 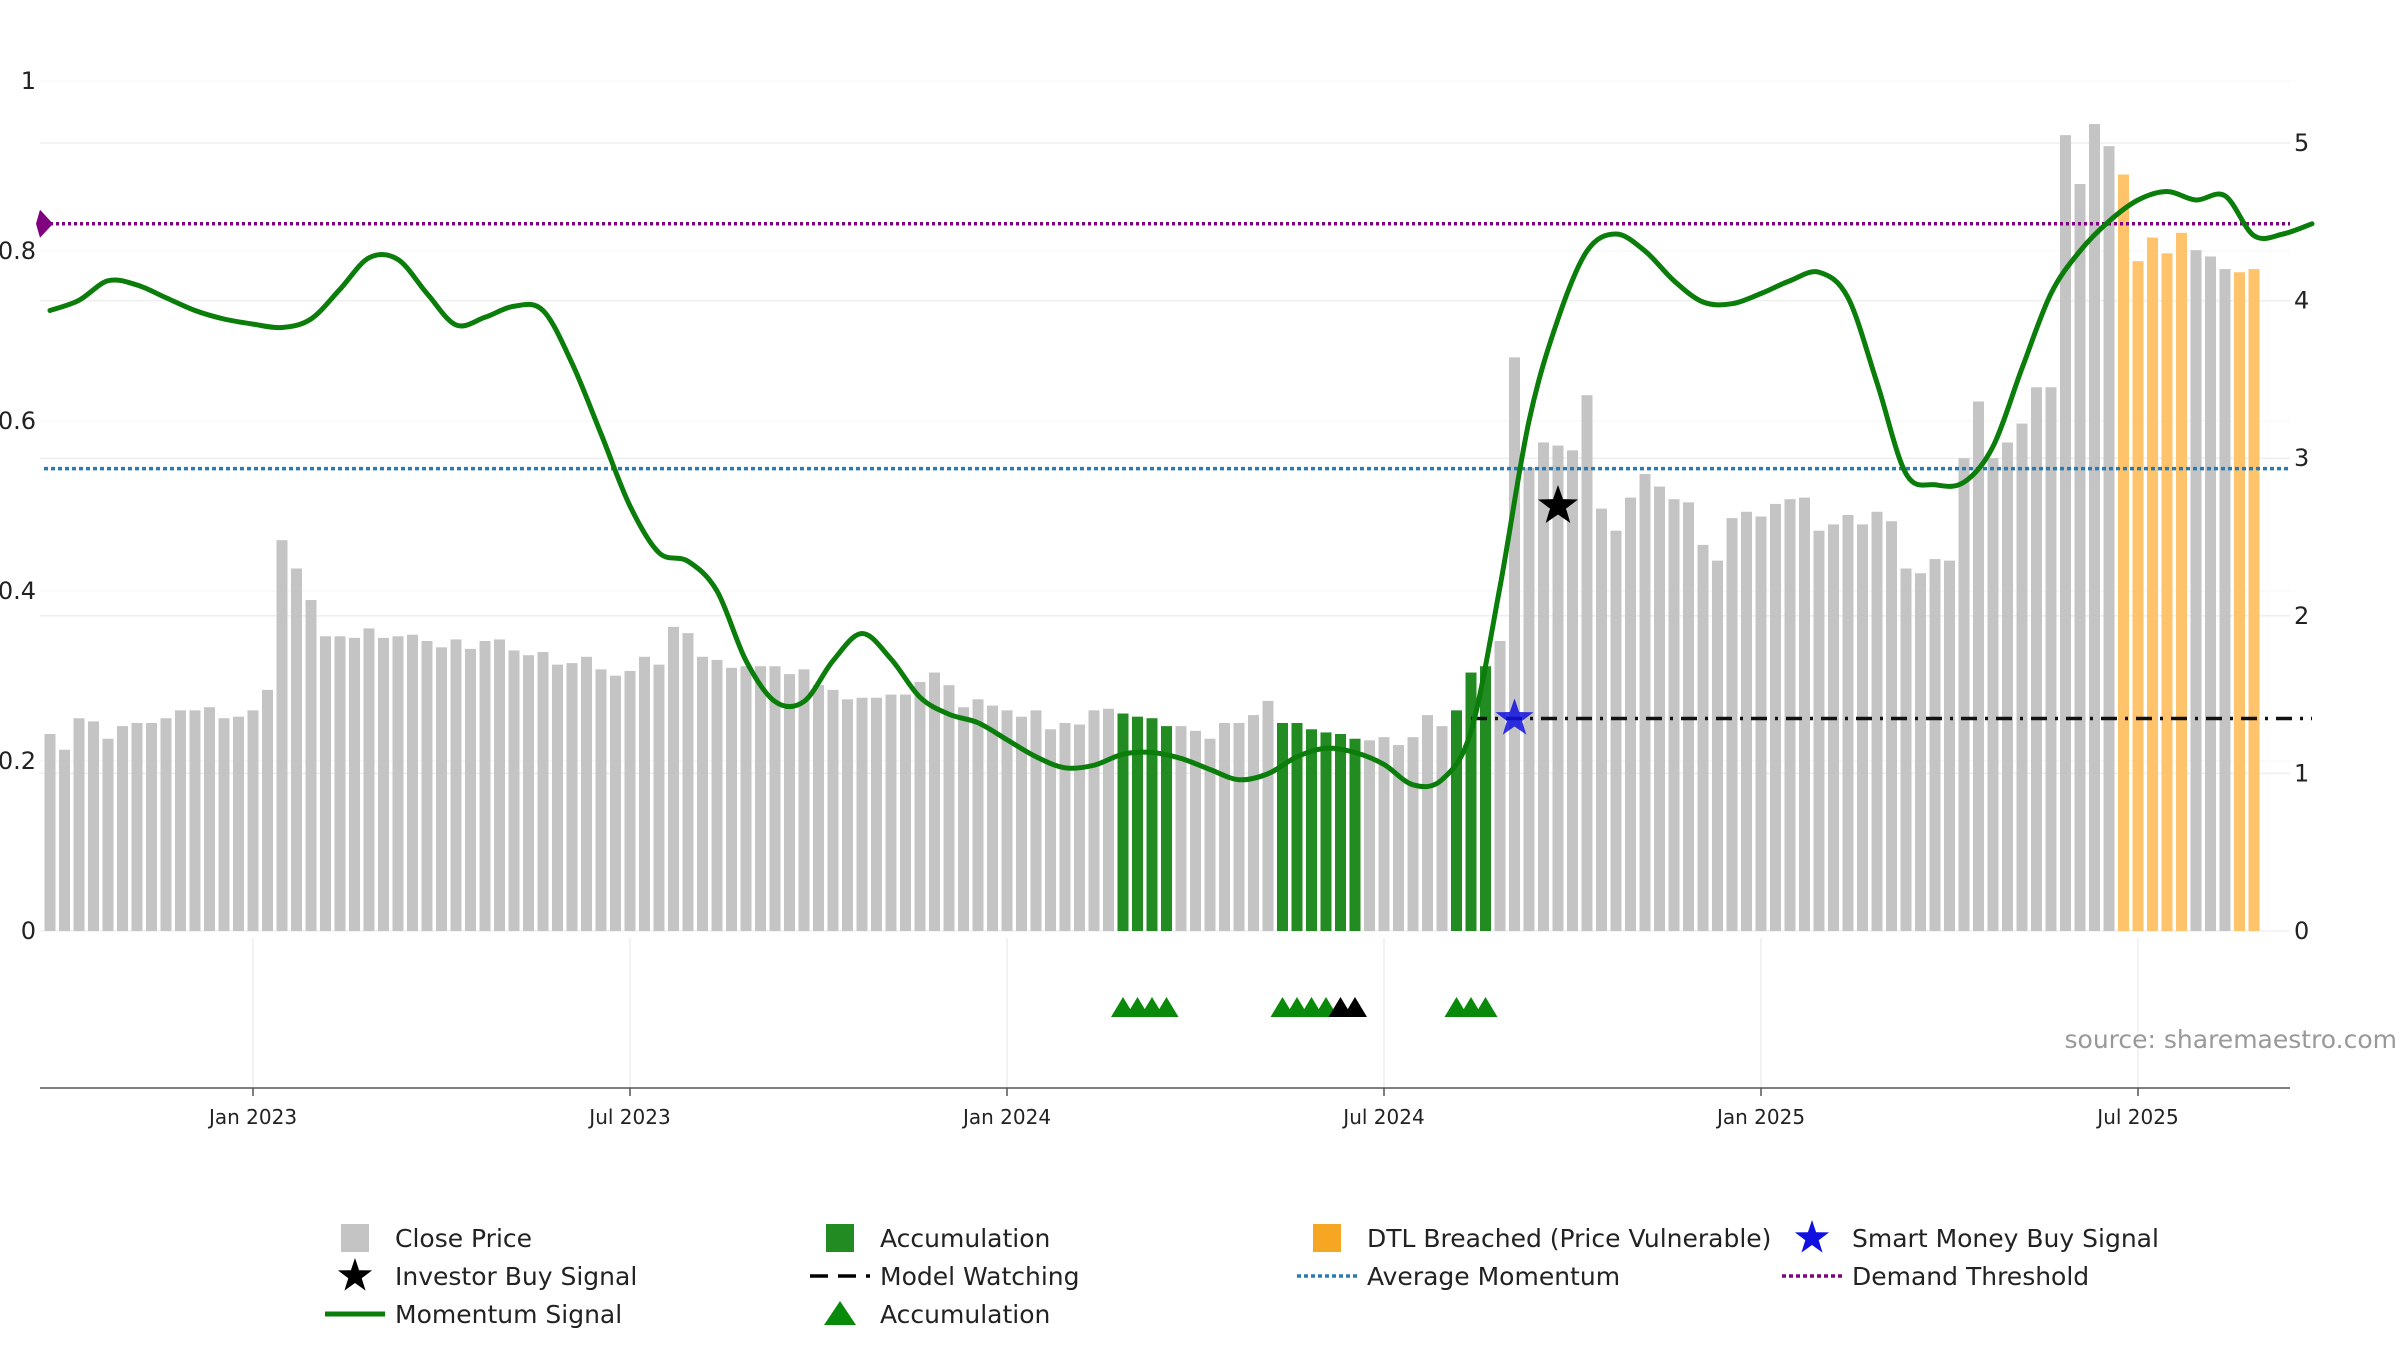 I want to click on left-axis-tick-label: 0, so click(x=28, y=931).